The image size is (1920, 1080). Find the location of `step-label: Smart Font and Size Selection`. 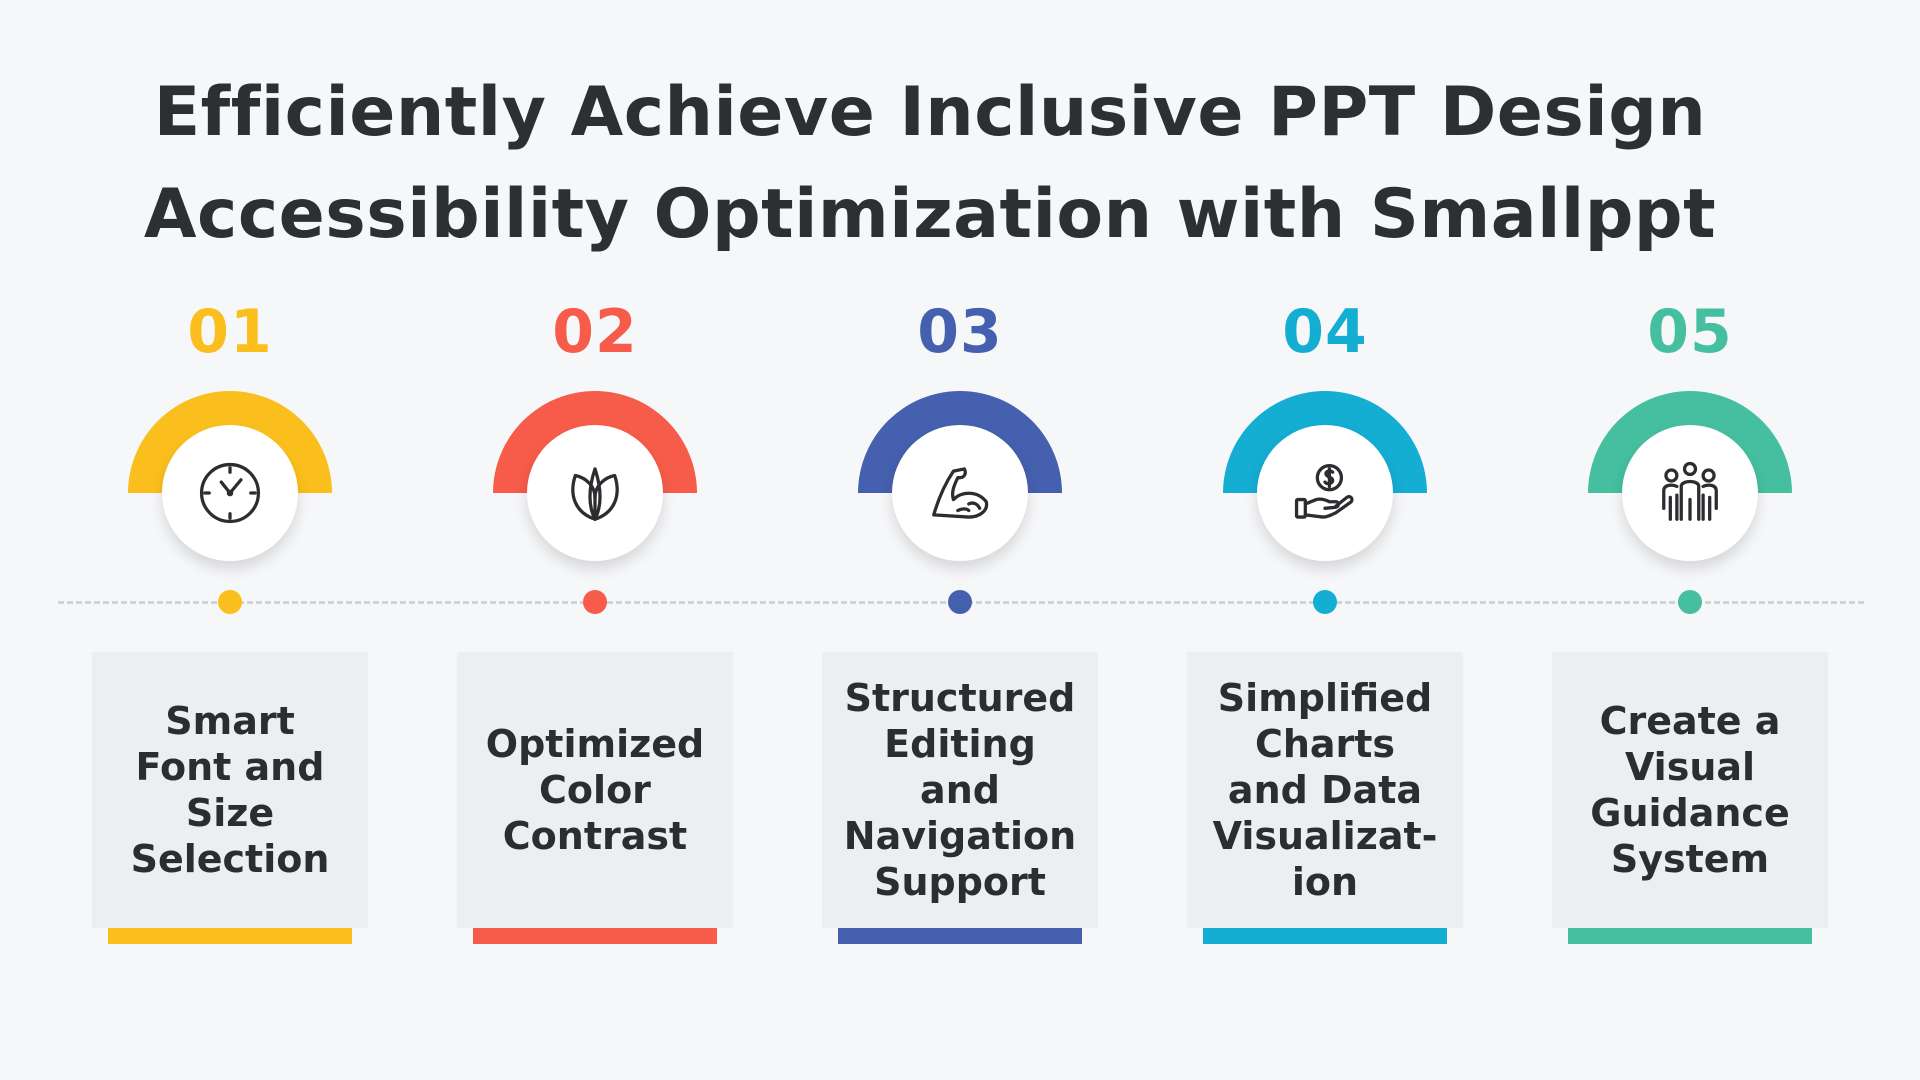

step-label: Smart Font and Size Selection is located at coordinates (230, 790).